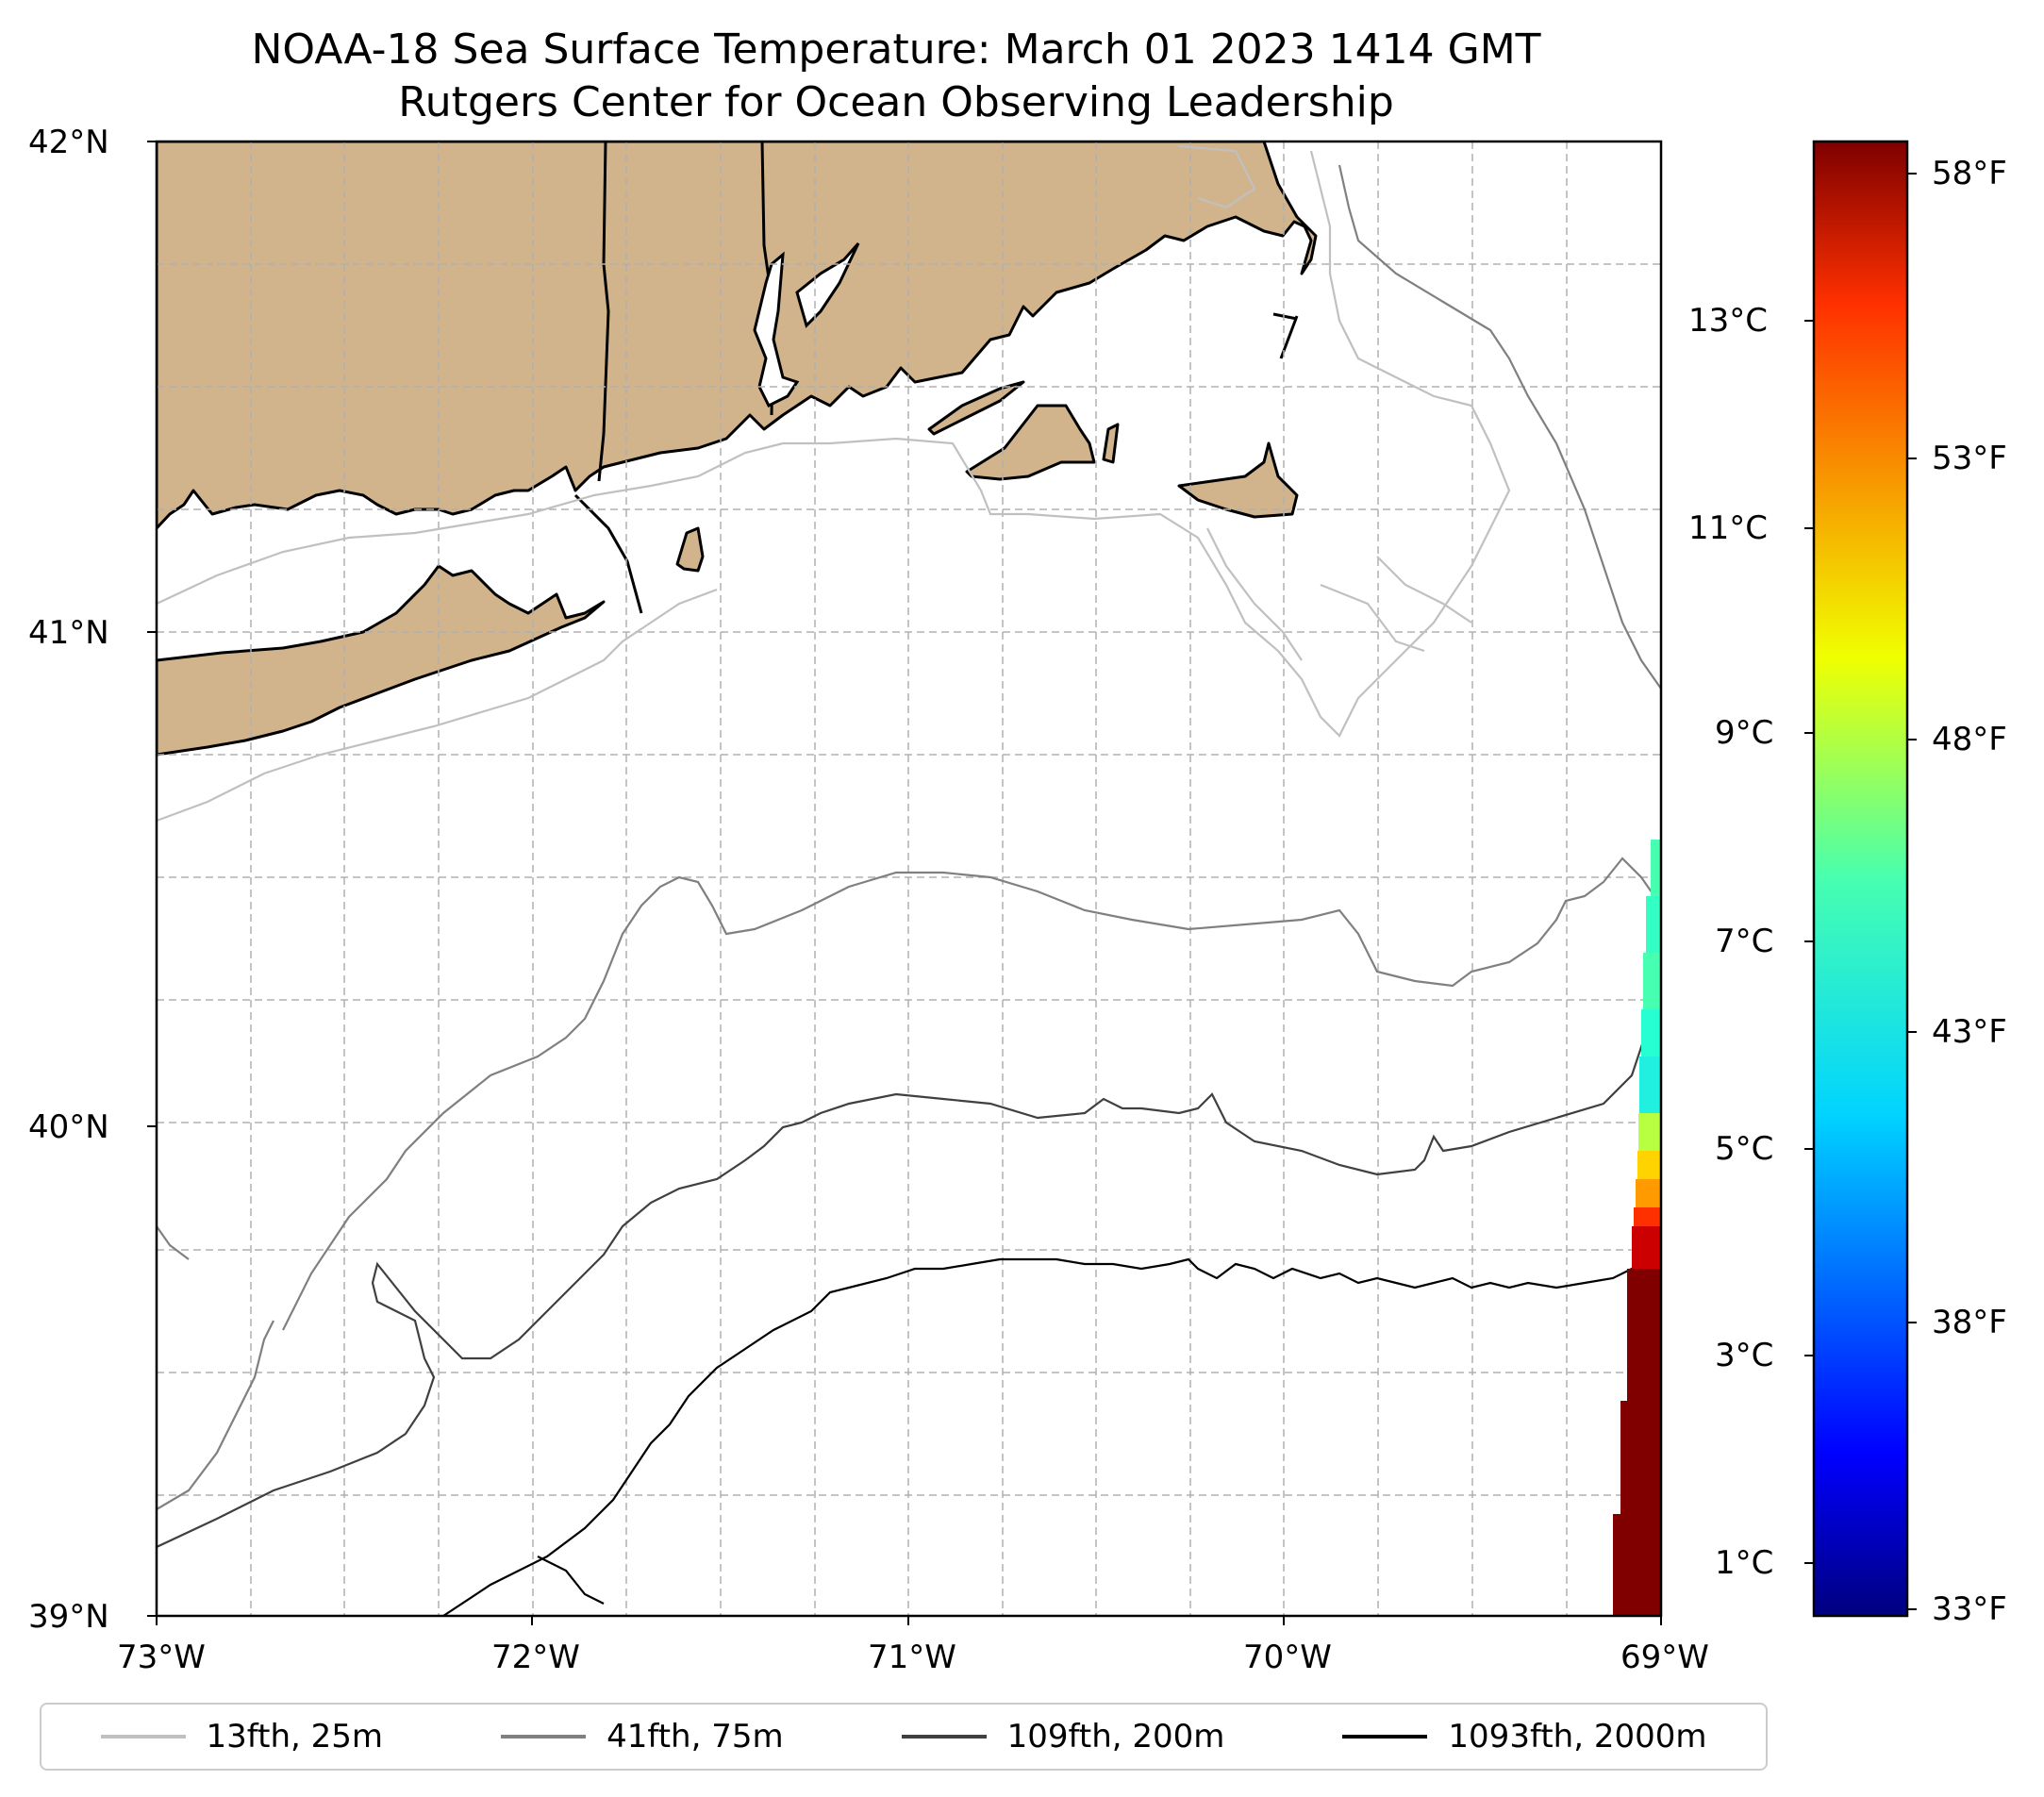  I want to click on contour-25m-shoals, so click(1325, 402).